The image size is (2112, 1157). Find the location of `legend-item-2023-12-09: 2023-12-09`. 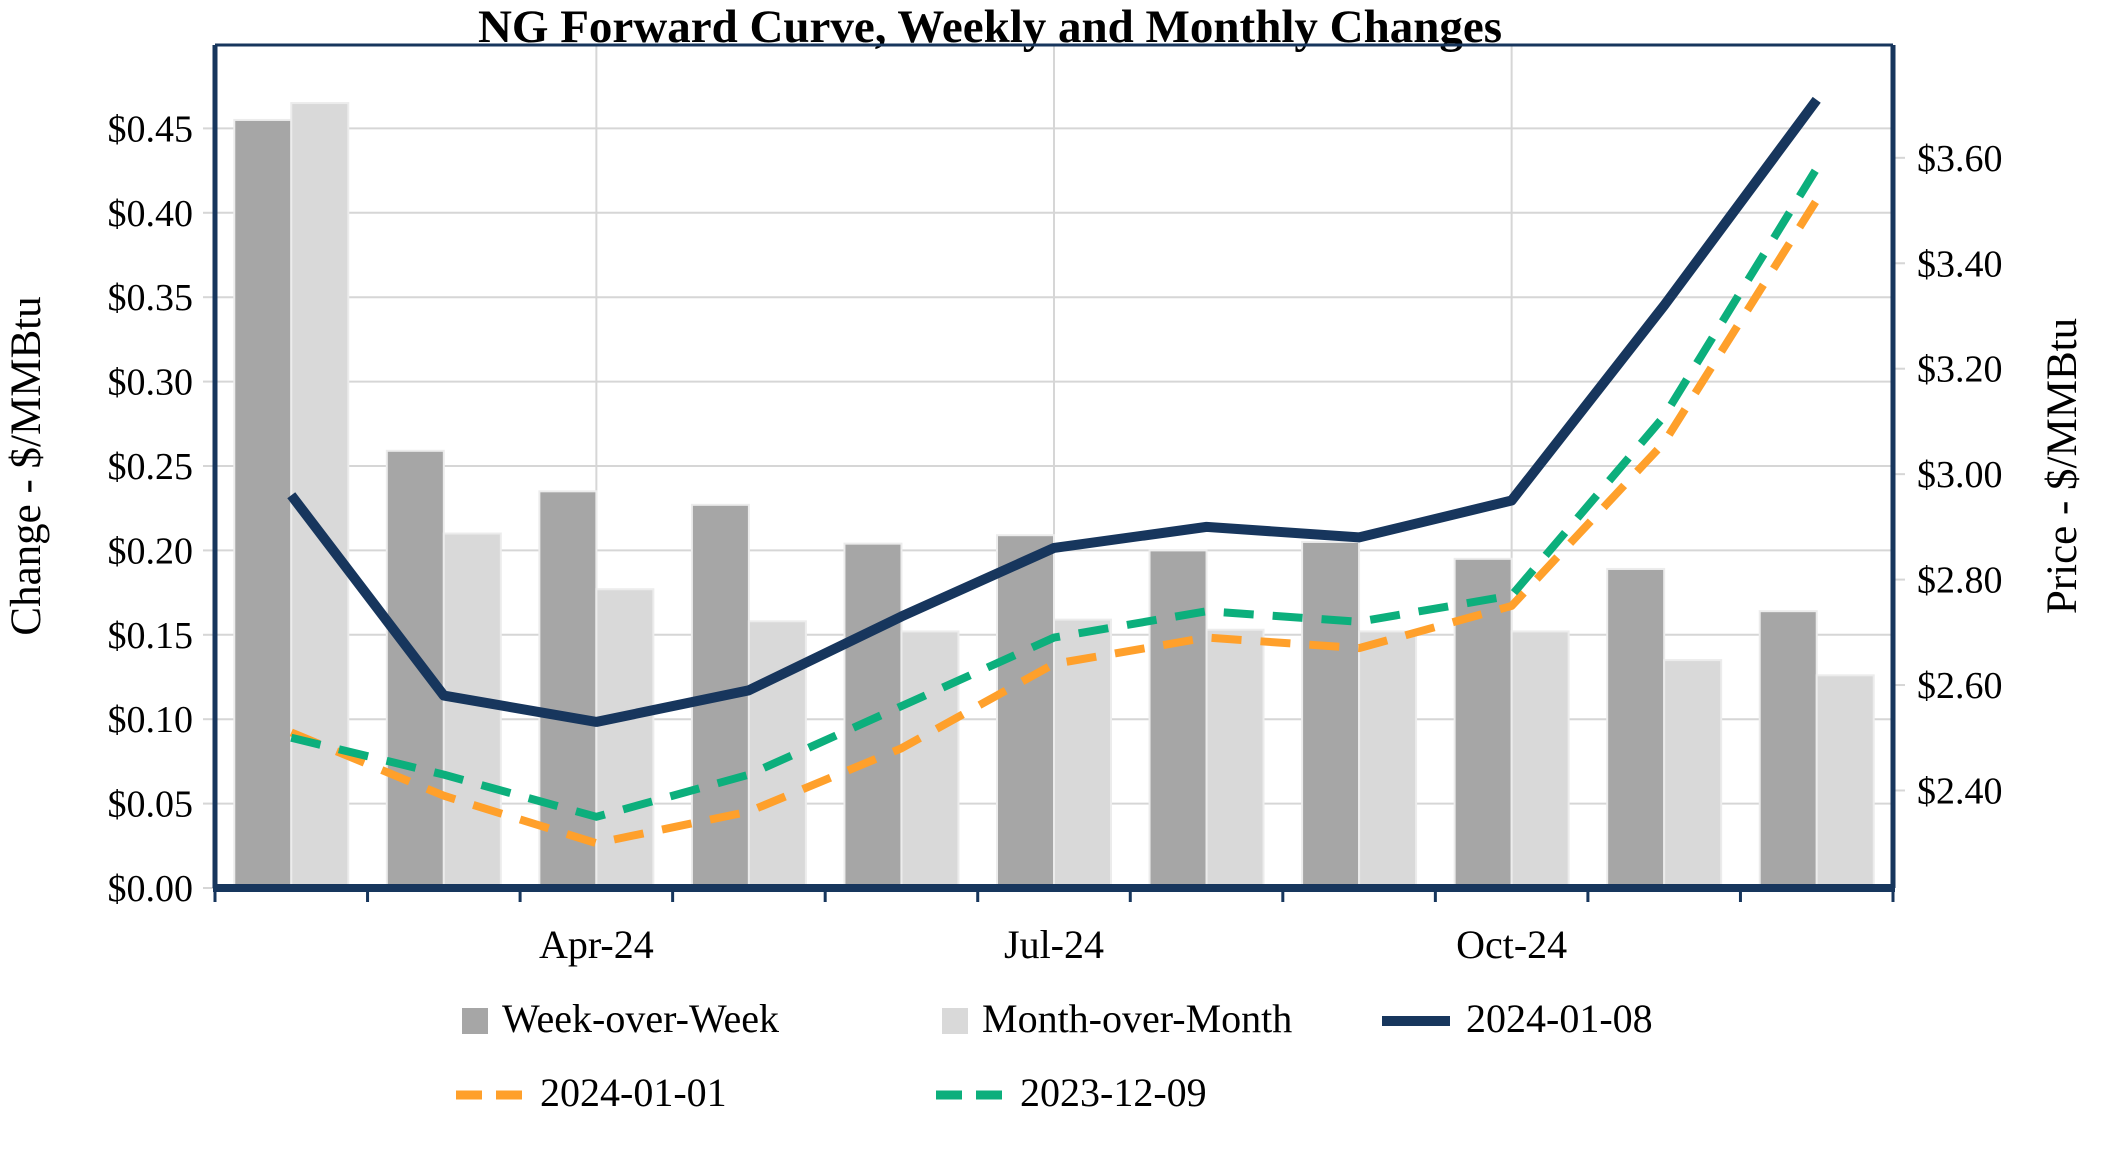

legend-item-2023-12-09: 2023-12-09 is located at coordinates (1071, 1092).